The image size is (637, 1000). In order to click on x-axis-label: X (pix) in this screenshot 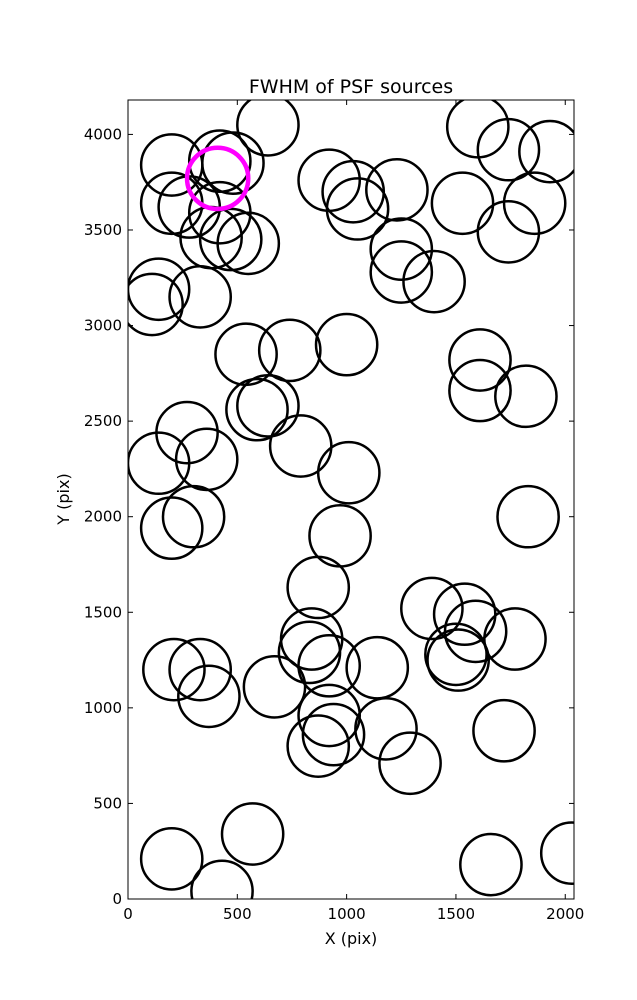, I will do `click(351, 938)`.